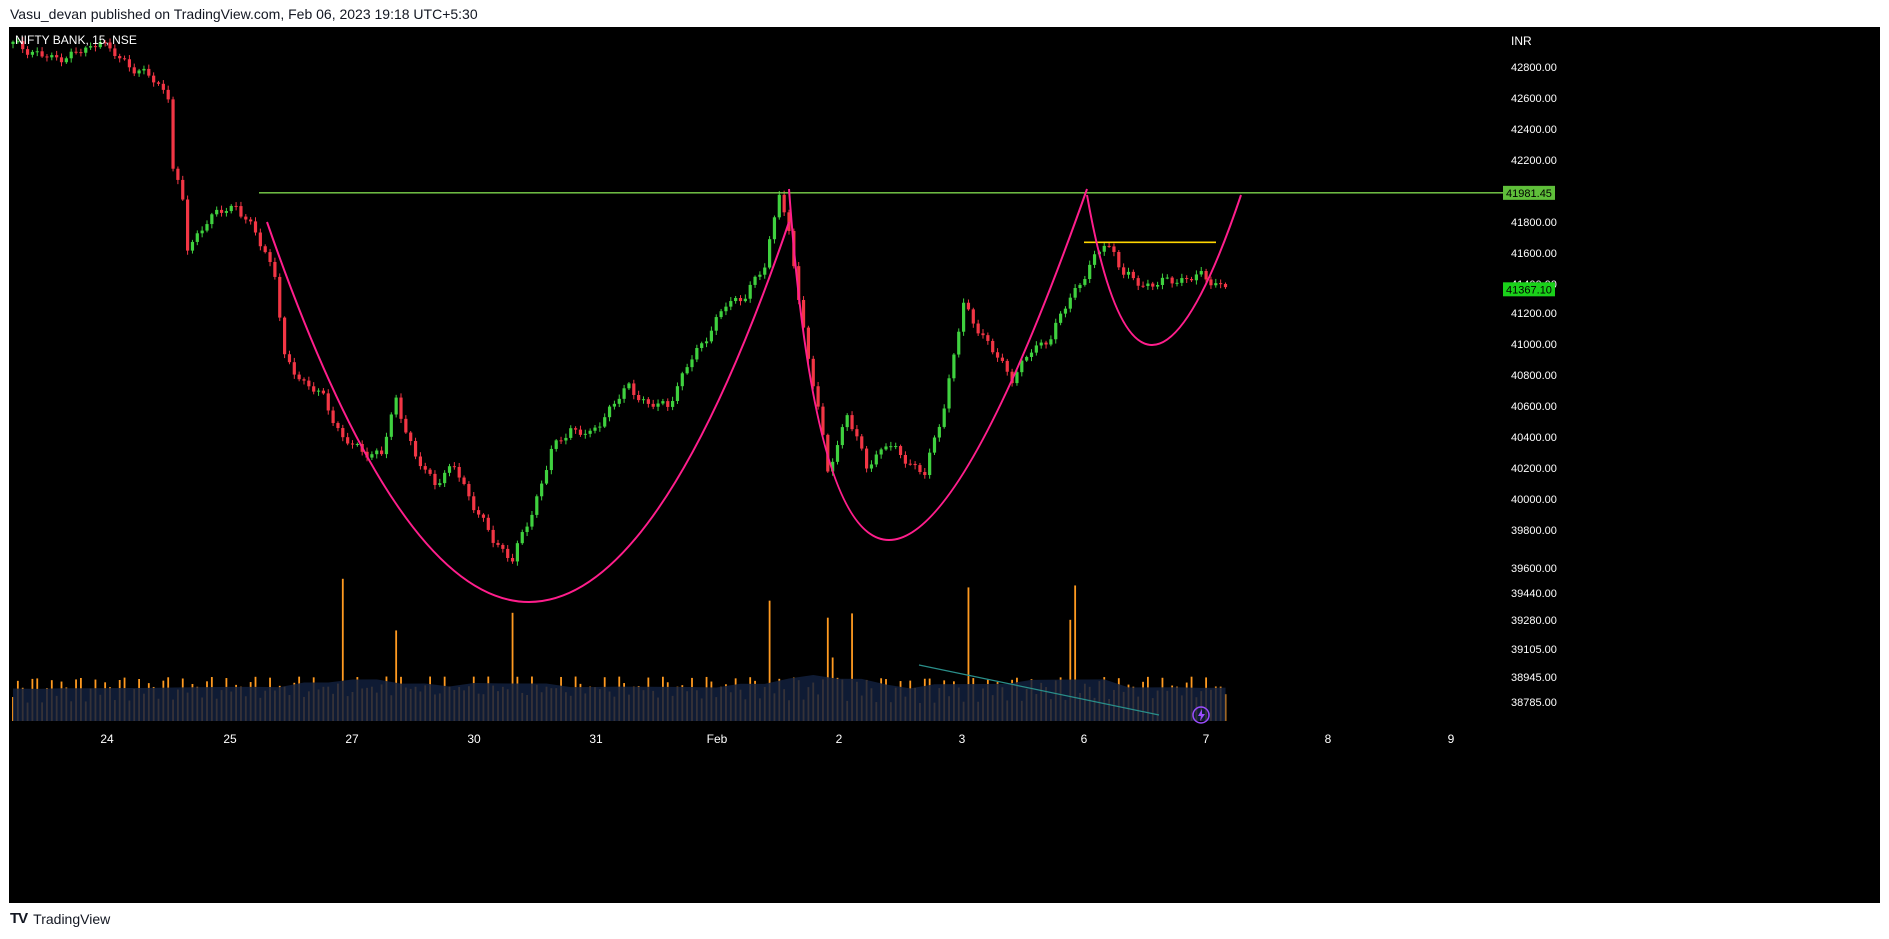 This screenshot has width=1889, height=939. I want to click on price-tick-label: 38945.00, so click(1534, 678).